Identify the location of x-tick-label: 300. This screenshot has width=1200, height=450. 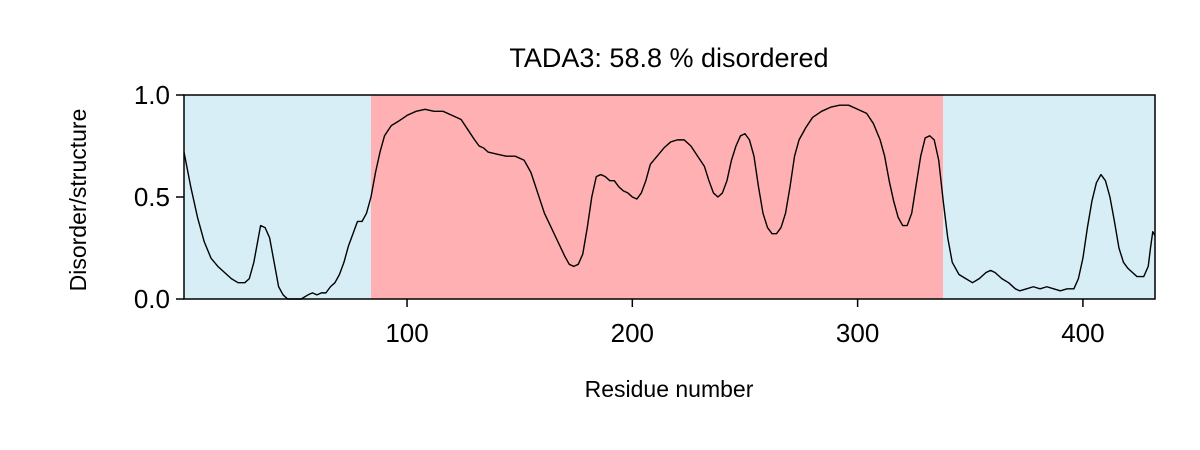
(857, 333).